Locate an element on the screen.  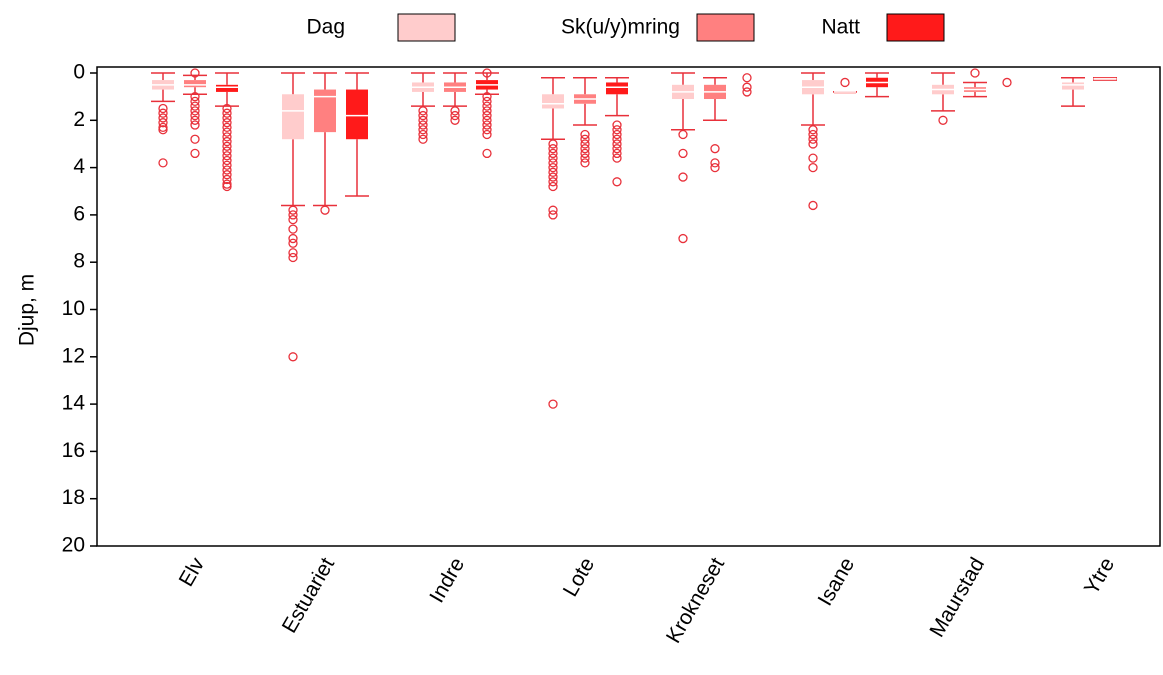
y-tick-label: 4 is located at coordinates (79, 166).